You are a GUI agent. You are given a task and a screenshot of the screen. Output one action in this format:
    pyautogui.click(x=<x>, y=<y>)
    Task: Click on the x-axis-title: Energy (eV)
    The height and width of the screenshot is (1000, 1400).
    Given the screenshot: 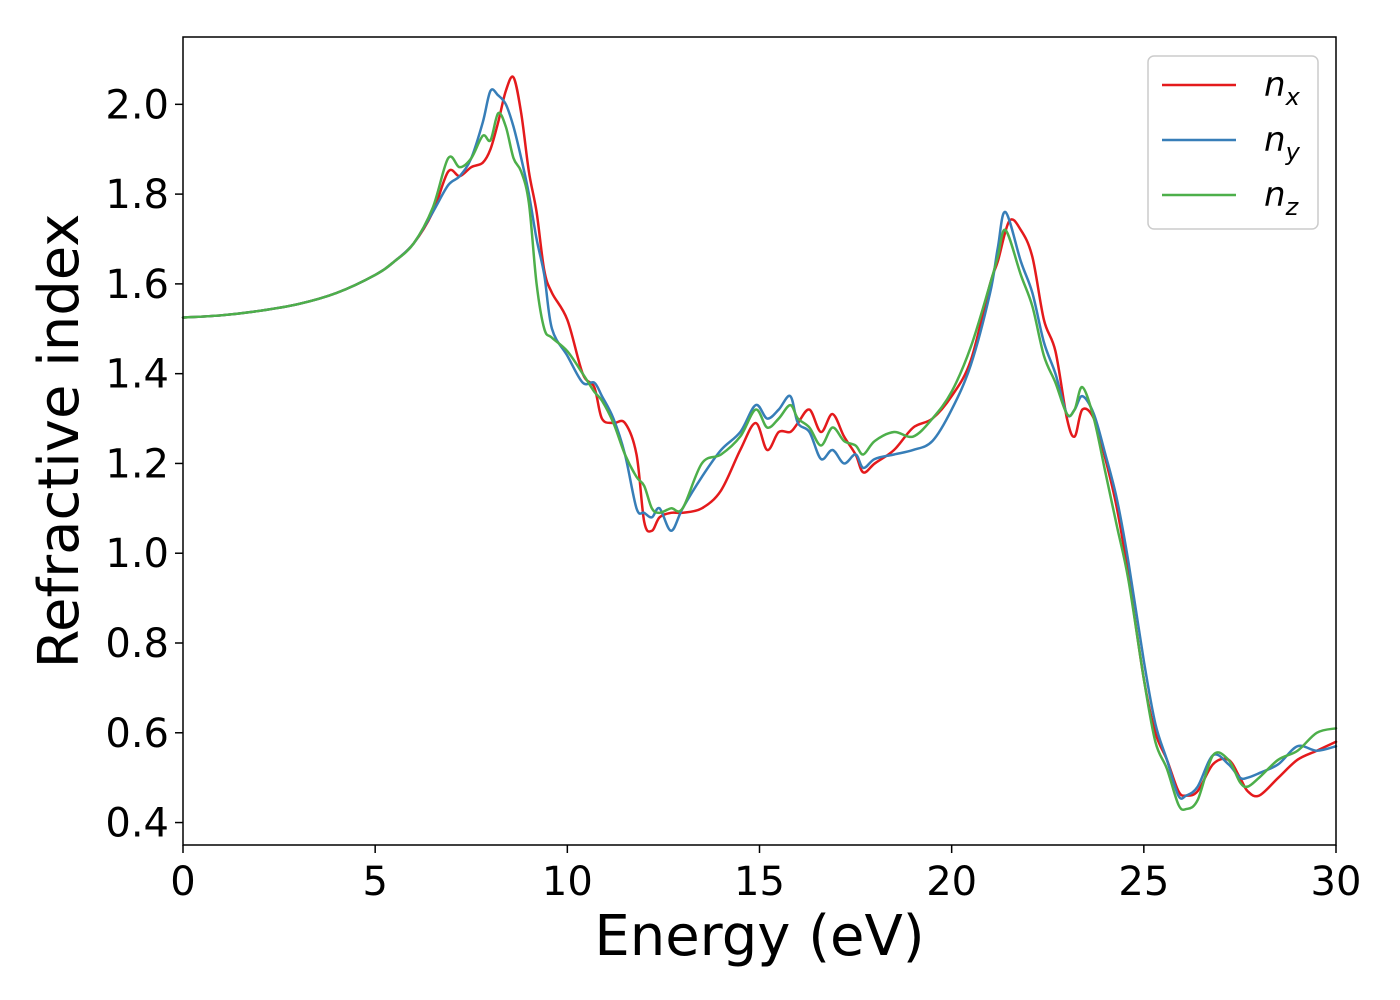 What is the action you would take?
    pyautogui.click(x=759, y=936)
    